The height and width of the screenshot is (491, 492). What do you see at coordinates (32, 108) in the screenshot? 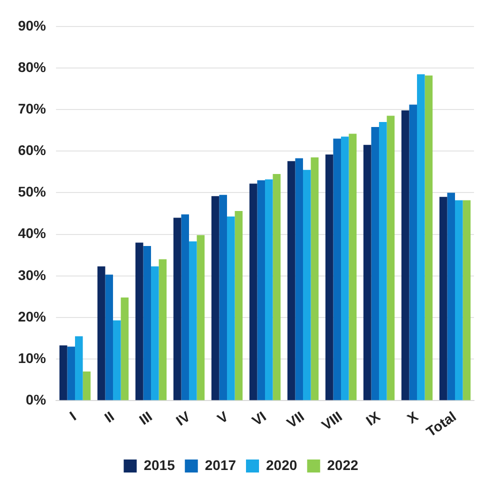
I see `y-tick-label: 70%` at bounding box center [32, 108].